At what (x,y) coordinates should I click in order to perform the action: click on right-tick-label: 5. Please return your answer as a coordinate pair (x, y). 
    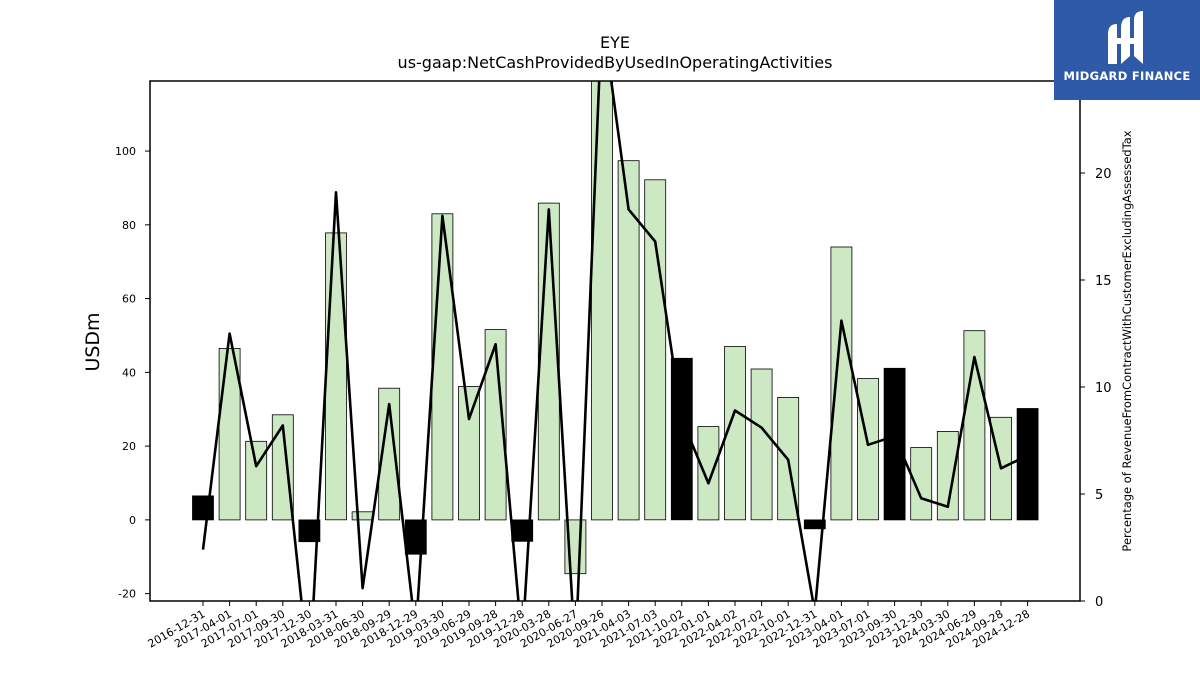
    Looking at the image, I should click on (1099, 495).